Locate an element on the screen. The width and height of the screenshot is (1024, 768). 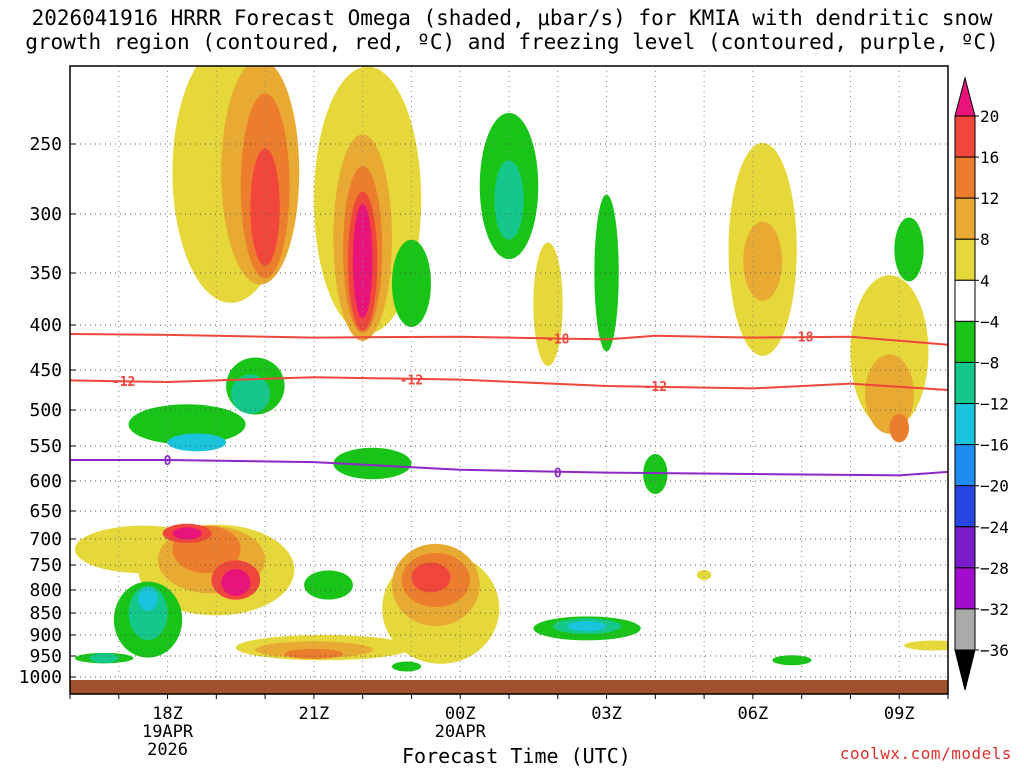
contour-dendritic-minus12 is located at coordinates (509, 383).